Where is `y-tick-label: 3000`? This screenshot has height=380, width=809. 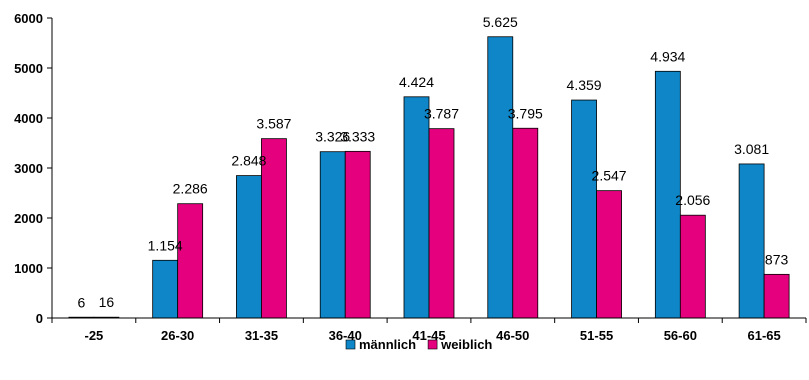 y-tick-label: 3000 is located at coordinates (28, 168).